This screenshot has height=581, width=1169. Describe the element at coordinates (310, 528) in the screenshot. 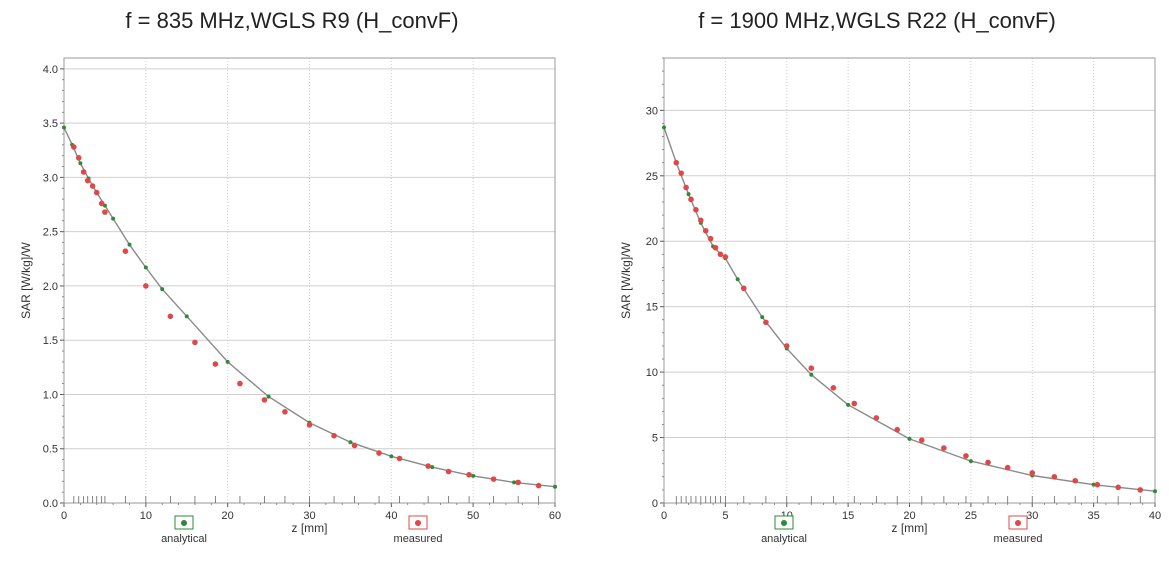

I see `x-axis-title: z [mm]` at that location.